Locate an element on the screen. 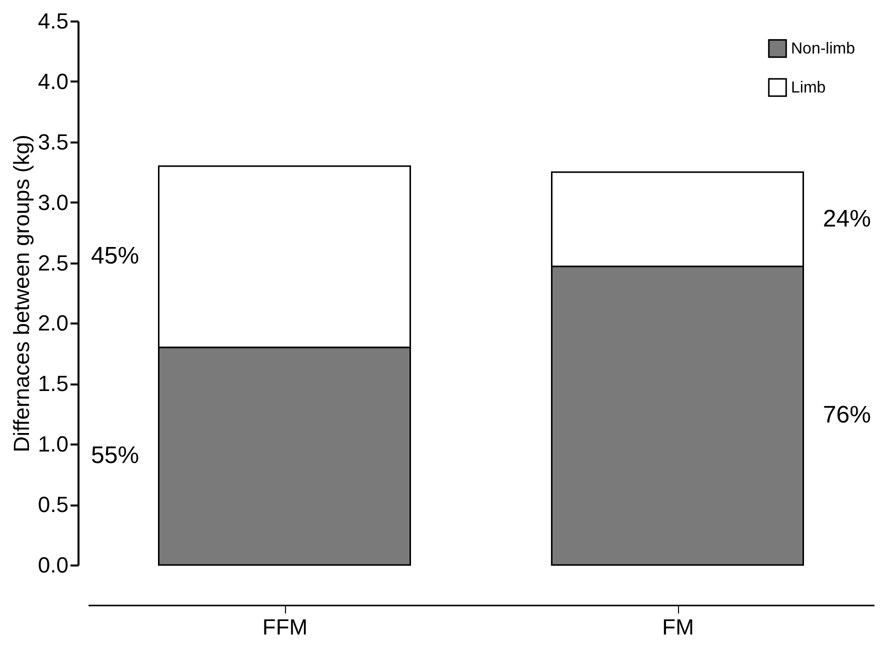 The width and height of the screenshot is (894, 648). annotation: 24% is located at coordinates (846, 218).